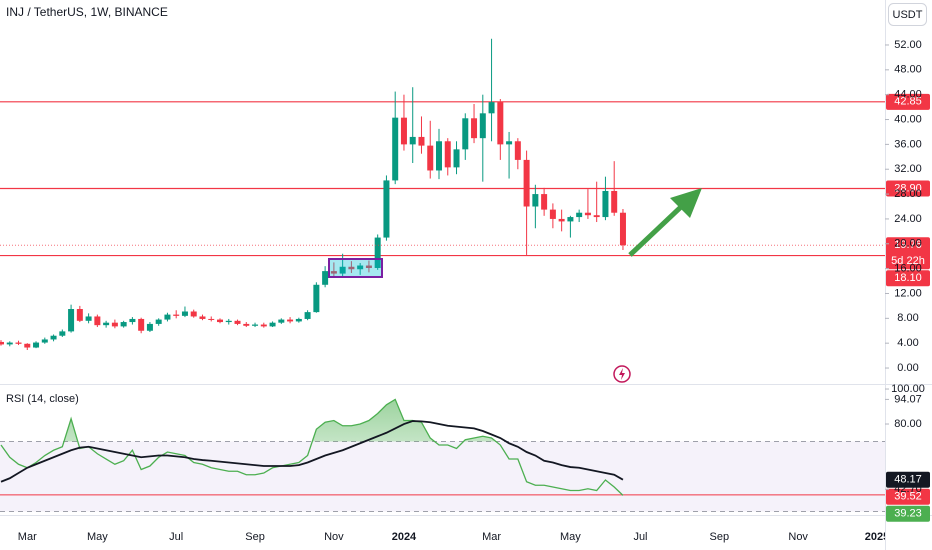 Image resolution: width=932 pixels, height=550 pixels. Describe the element at coordinates (404, 537) in the screenshot. I see `x-tick-label: 2024` at that location.